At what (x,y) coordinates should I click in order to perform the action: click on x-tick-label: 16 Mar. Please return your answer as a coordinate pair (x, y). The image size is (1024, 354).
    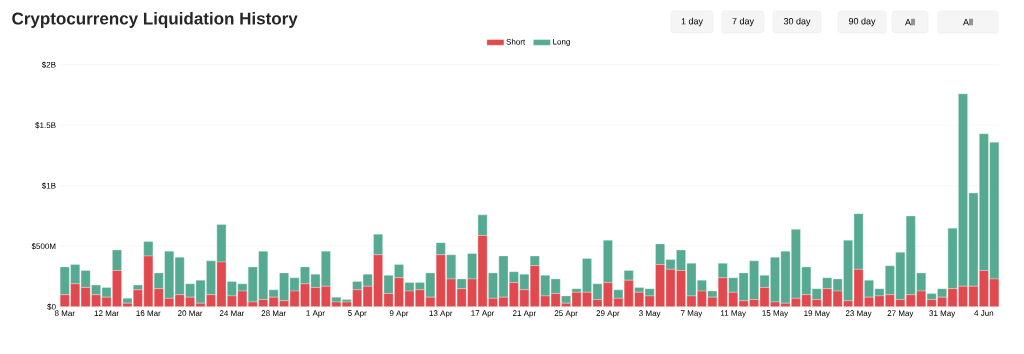
    Looking at the image, I should click on (148, 313).